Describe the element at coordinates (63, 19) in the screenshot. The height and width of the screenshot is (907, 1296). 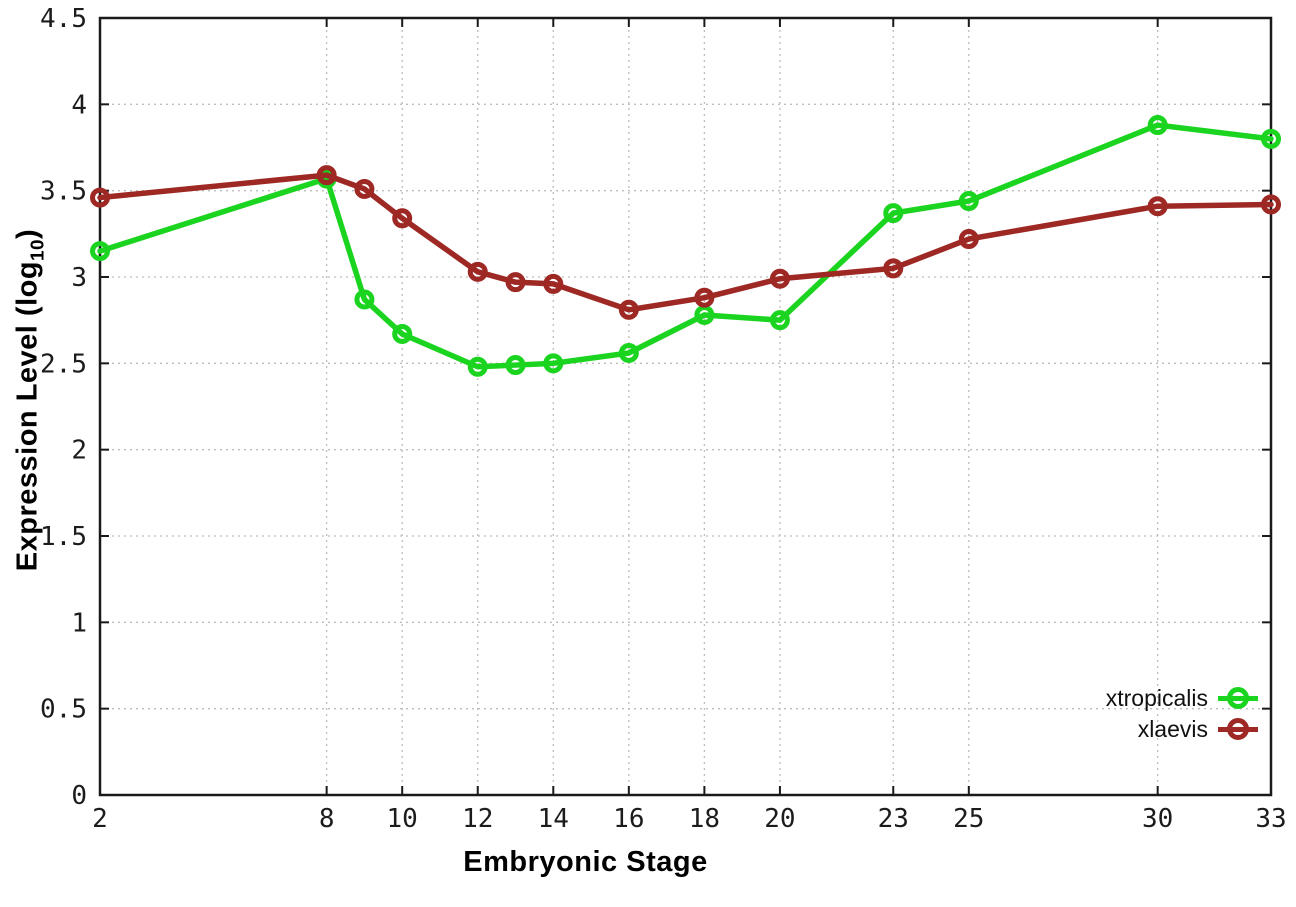
I see `y-tick-label: 4.5` at that location.